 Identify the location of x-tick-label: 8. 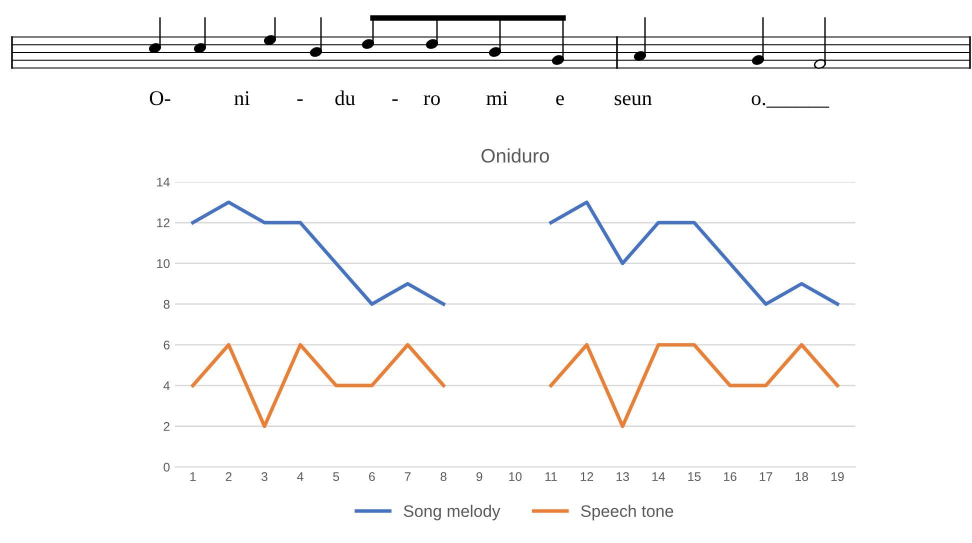
(443, 477).